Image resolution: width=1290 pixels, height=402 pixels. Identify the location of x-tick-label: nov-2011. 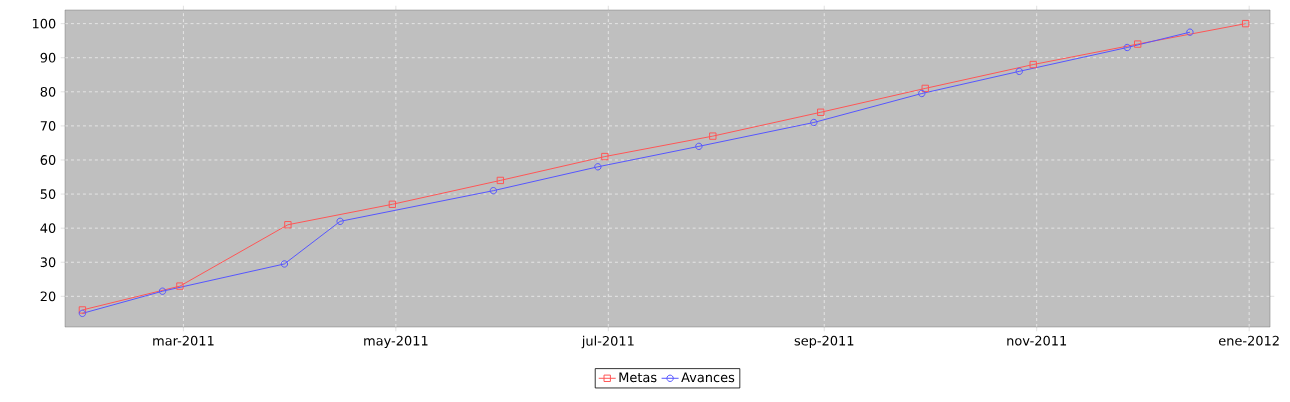
(1037, 340).